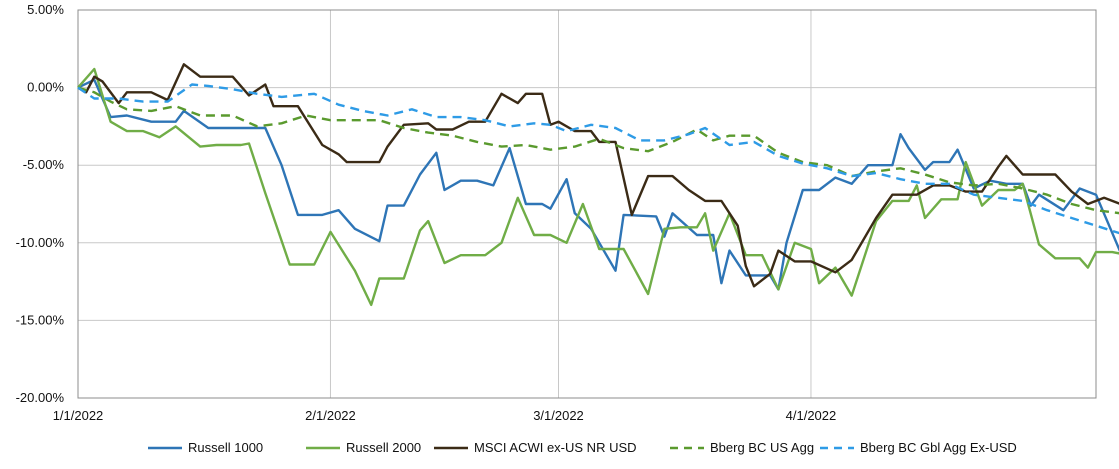 Image resolution: width=1119 pixels, height=469 pixels. Describe the element at coordinates (44, 164) in the screenshot. I see `y-tick-label: -5.00%` at that location.